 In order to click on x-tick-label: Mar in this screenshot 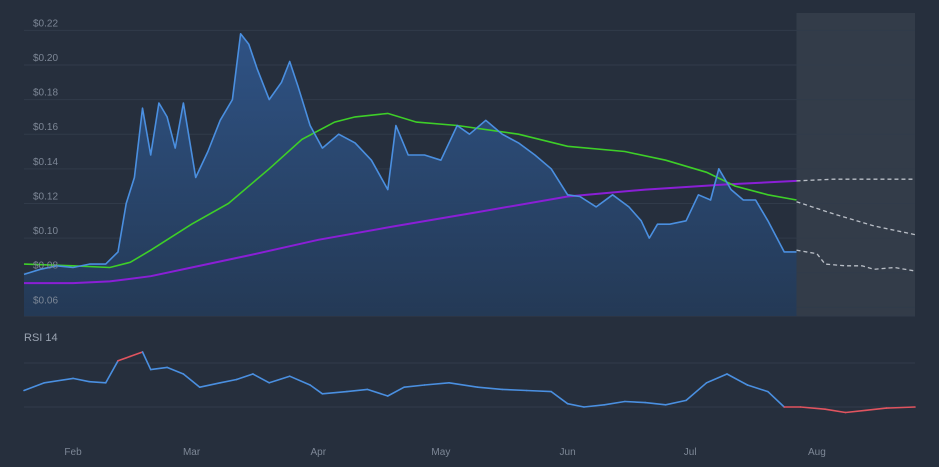, I will do `click(192, 452)`.